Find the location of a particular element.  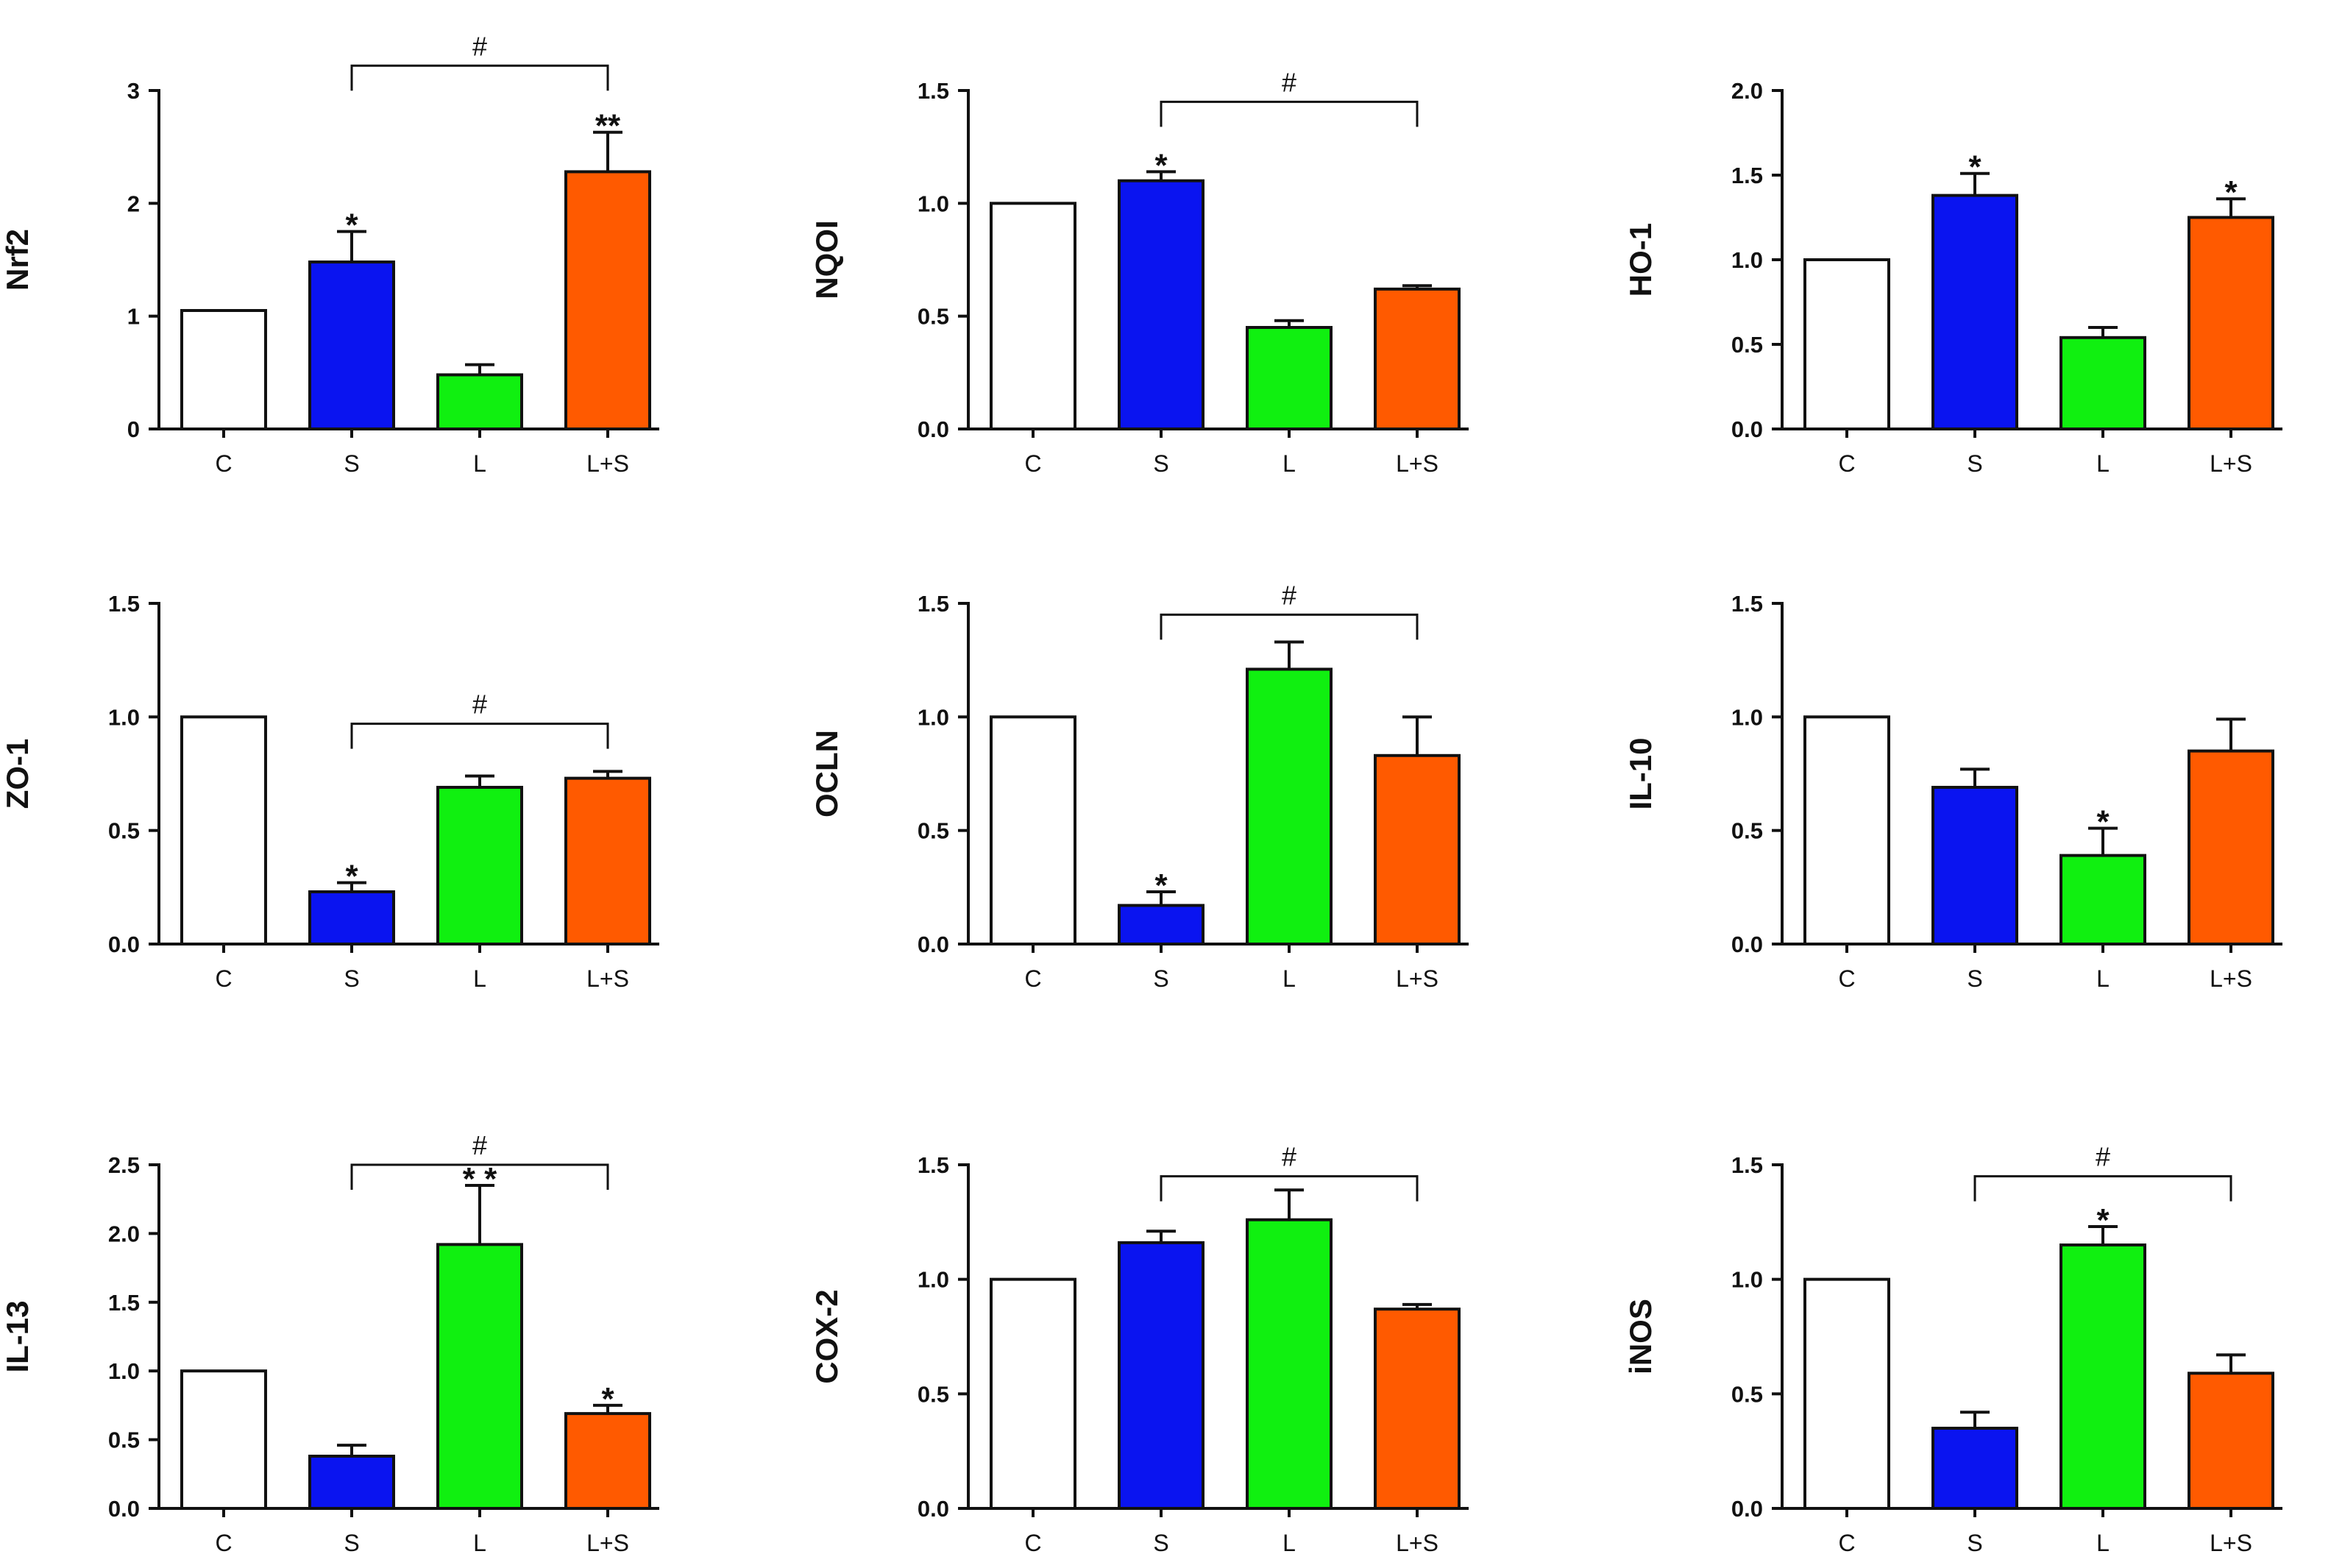

panel-ocln: OCLN C * S L L+S 0.0 0.5 1.0 1.5 # is located at coordinates (1139, 786).